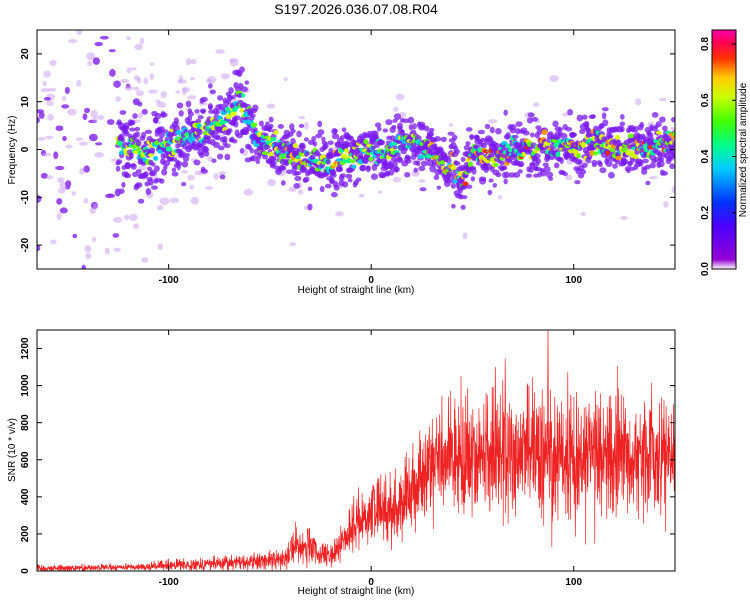 This screenshot has height=600, width=750. What do you see at coordinates (371, 280) in the screenshot?
I see `spectrogram-x-tick-label: 0` at bounding box center [371, 280].